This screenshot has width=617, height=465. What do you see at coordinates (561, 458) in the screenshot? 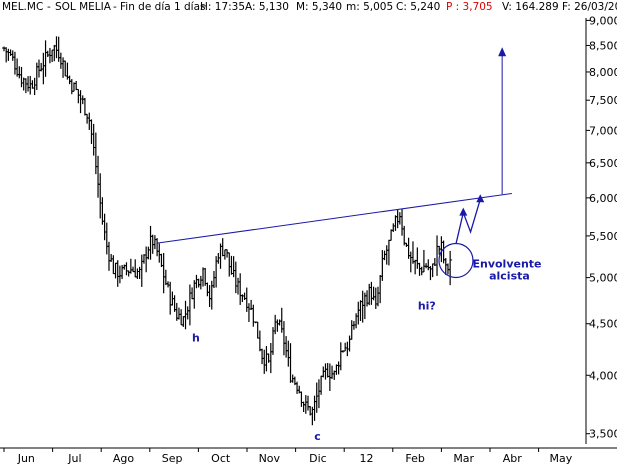
I see `x-tick-label: May` at bounding box center [561, 458].